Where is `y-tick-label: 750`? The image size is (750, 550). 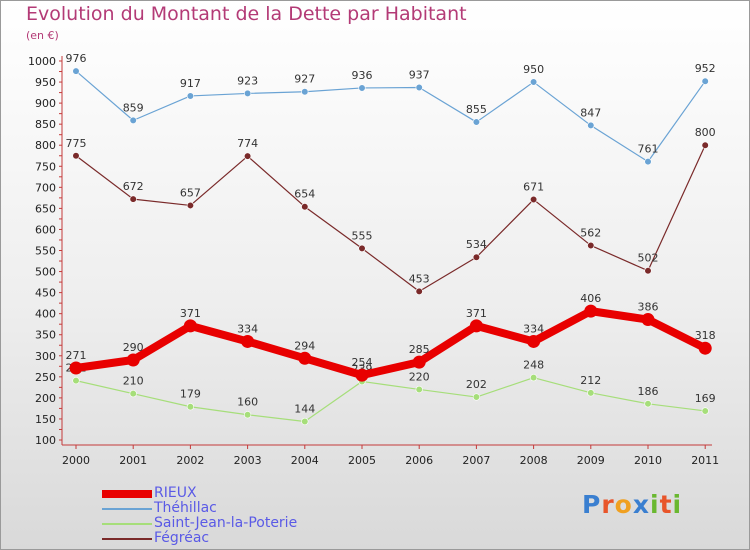
y-tick-label: 750 is located at coordinates (45, 166).